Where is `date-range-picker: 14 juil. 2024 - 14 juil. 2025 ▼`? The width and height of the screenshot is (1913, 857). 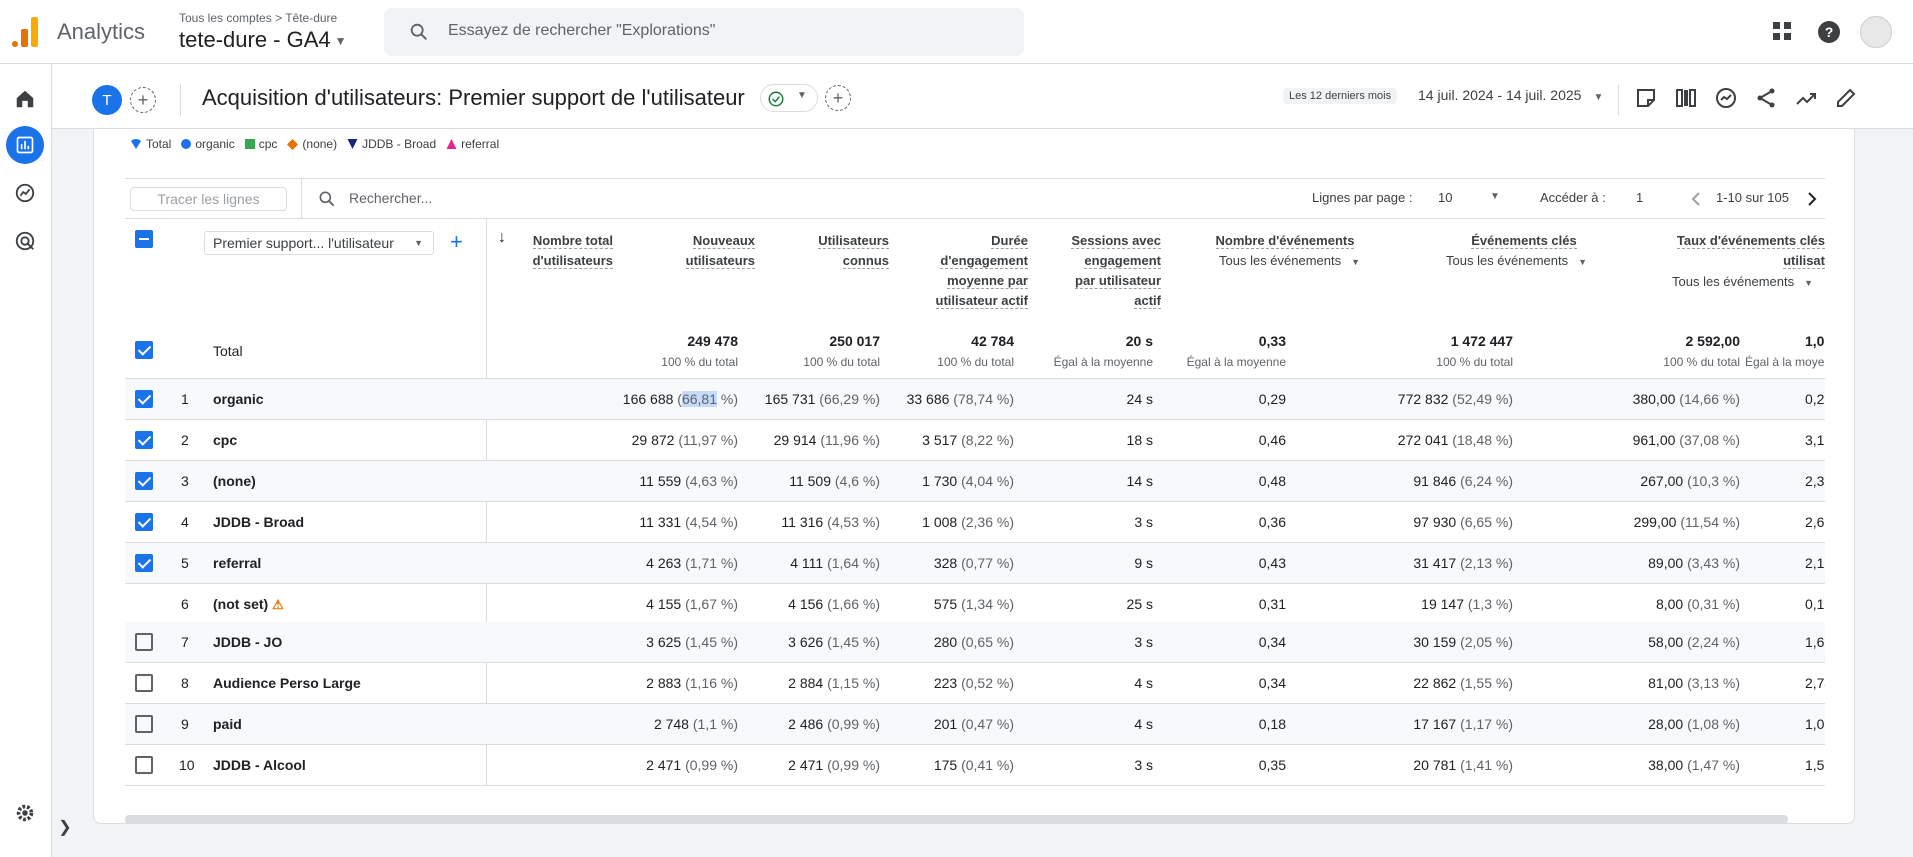
date-range-picker: 14 juil. 2024 - 14 juil. 2025 ▼ is located at coordinates (1510, 95).